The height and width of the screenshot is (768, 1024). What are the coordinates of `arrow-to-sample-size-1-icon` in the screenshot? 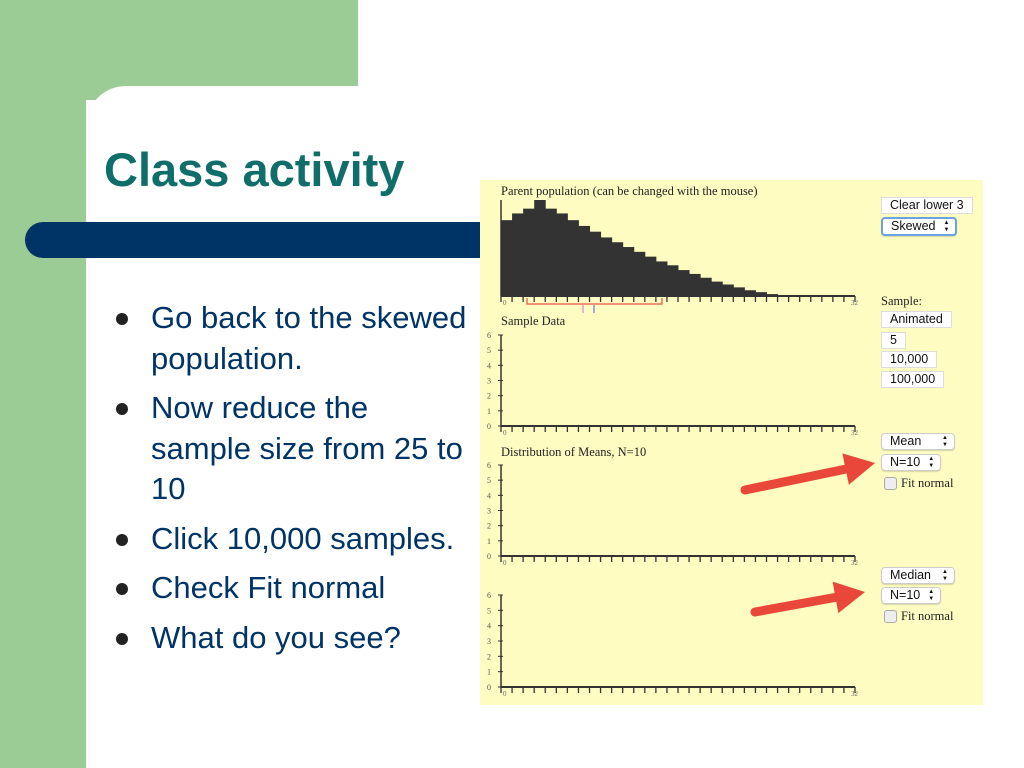 It's located at (807, 474).